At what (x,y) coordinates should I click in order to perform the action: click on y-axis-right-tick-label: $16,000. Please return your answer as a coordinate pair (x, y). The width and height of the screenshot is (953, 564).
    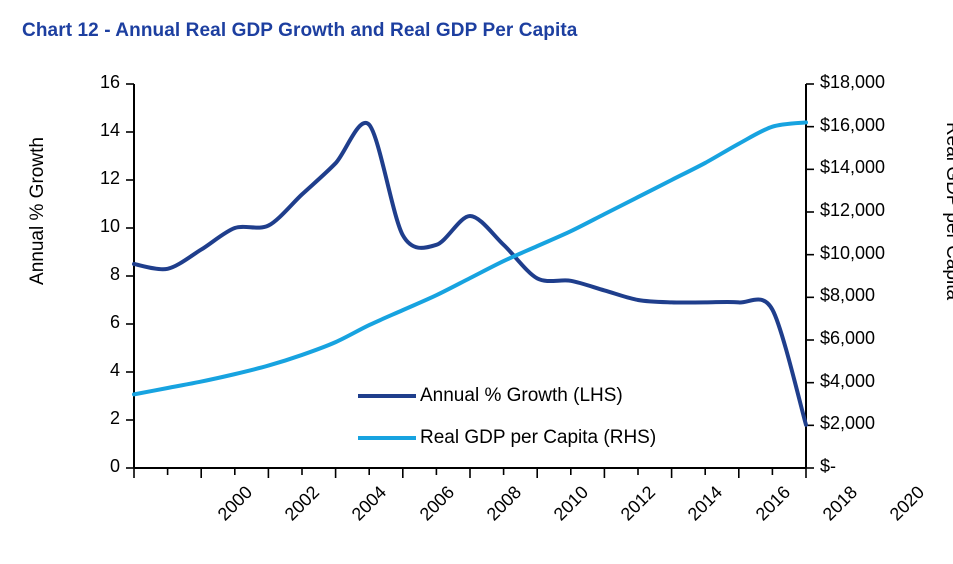
    Looking at the image, I should click on (853, 124).